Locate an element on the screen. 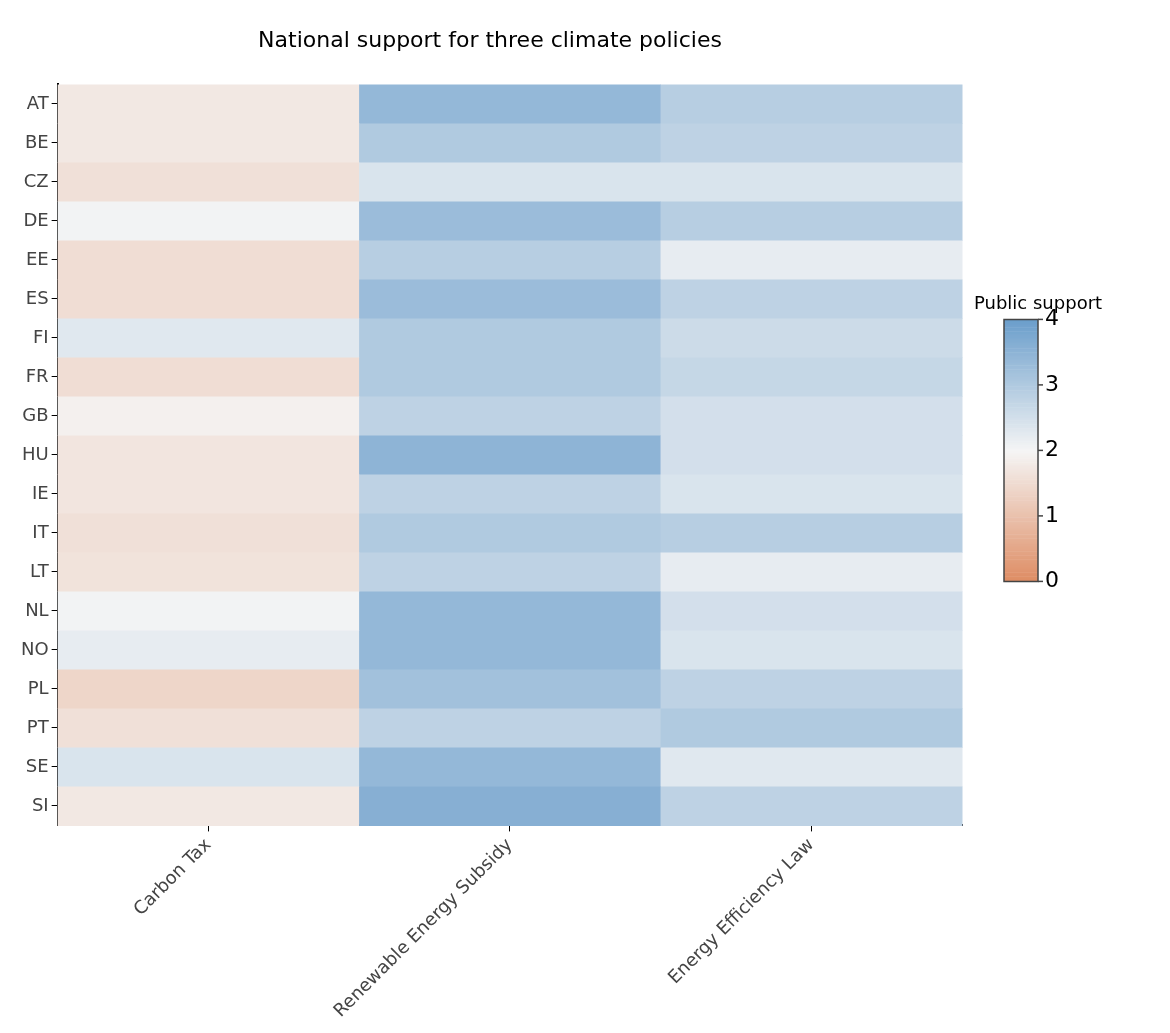 This screenshot has height=1033, width=1170. y-tick-label: HU is located at coordinates (35, 453).